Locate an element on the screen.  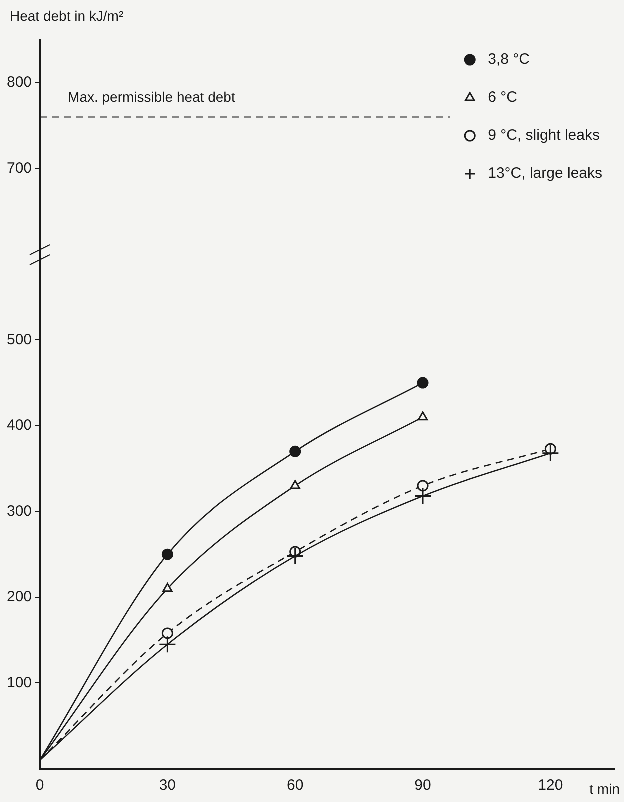
x-axis-title: t min is located at coordinates (605, 788).